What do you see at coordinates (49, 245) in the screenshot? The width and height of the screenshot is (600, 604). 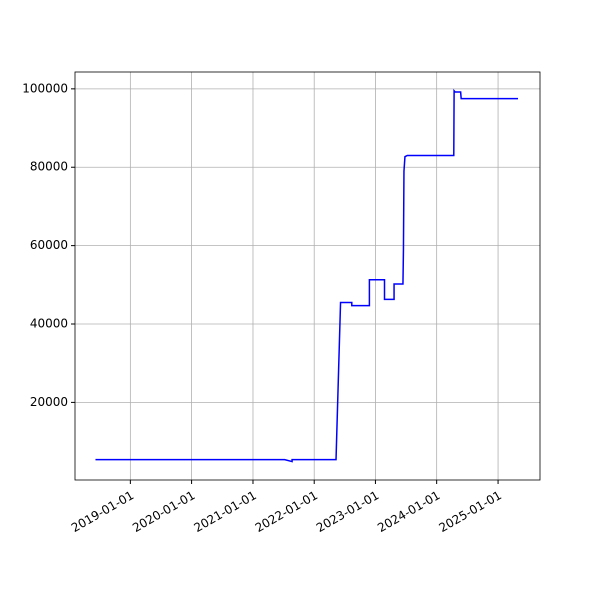 I see `y-tick-label: 60000` at bounding box center [49, 245].